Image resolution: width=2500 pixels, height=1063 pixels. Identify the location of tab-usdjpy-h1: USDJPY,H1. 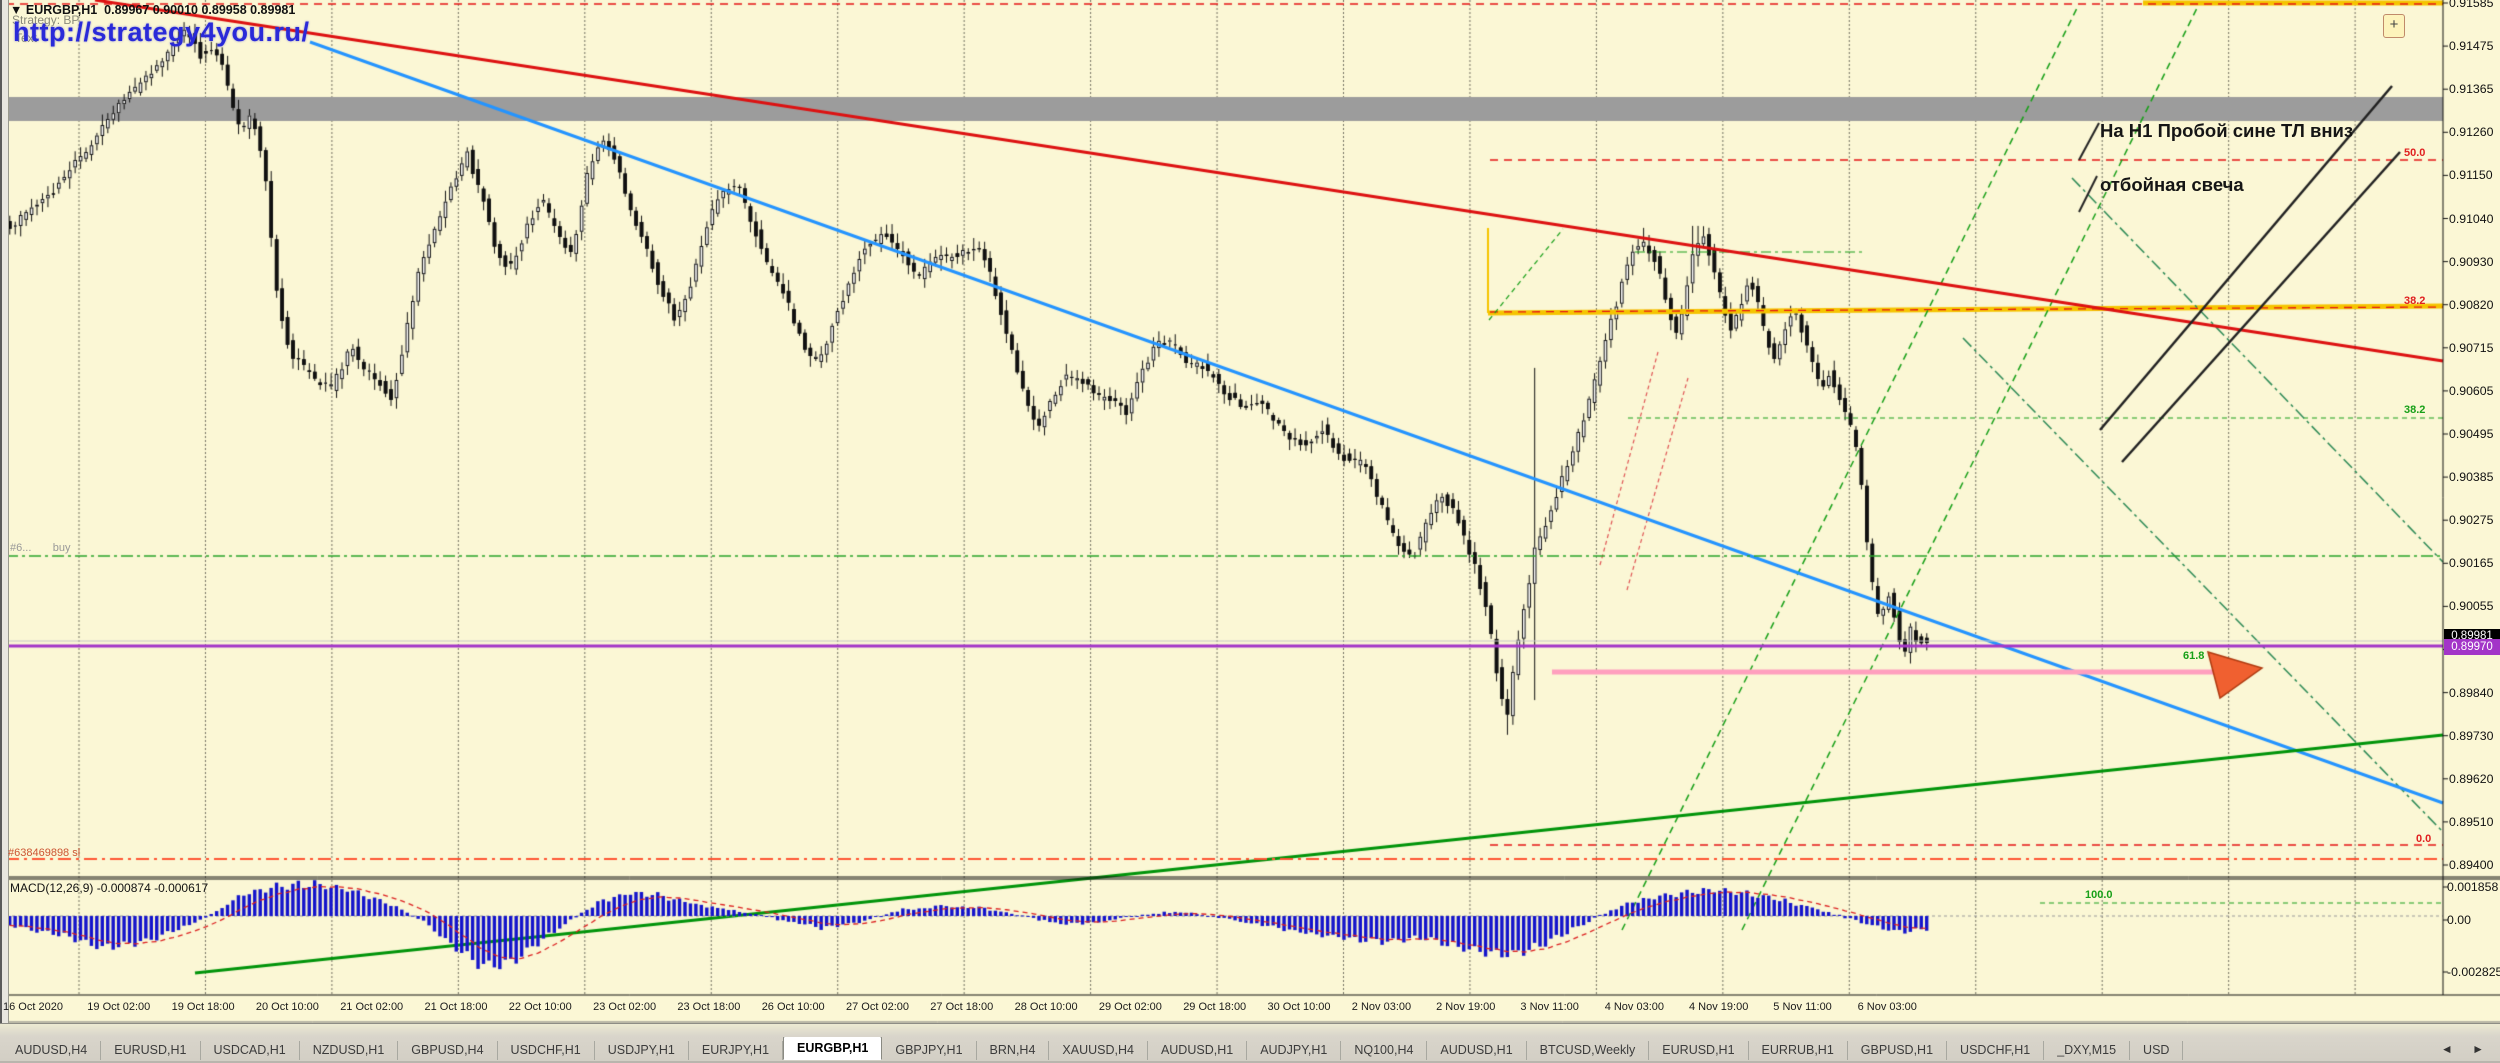
(642, 1050).